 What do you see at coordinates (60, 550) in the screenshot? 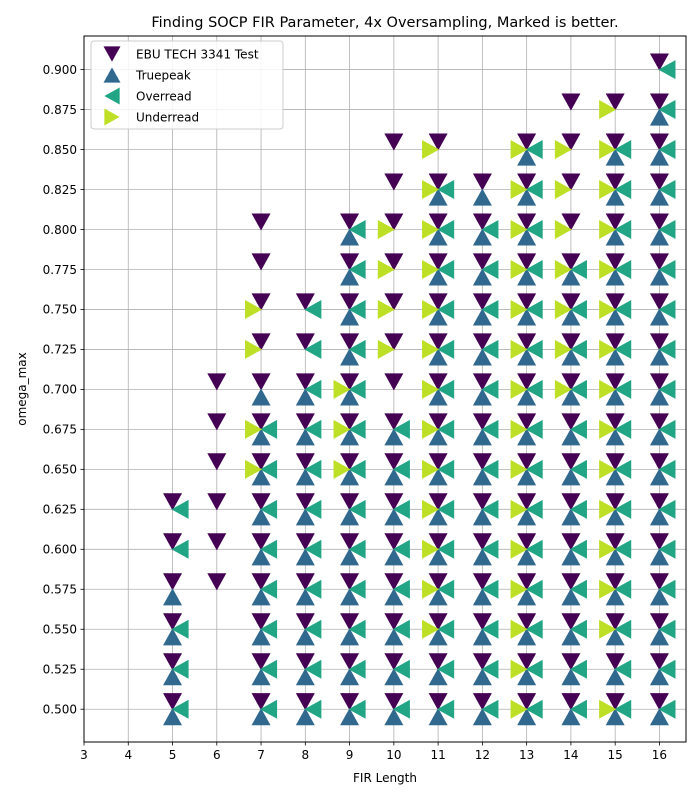
I see `y-tick-label: 0.600` at bounding box center [60, 550].